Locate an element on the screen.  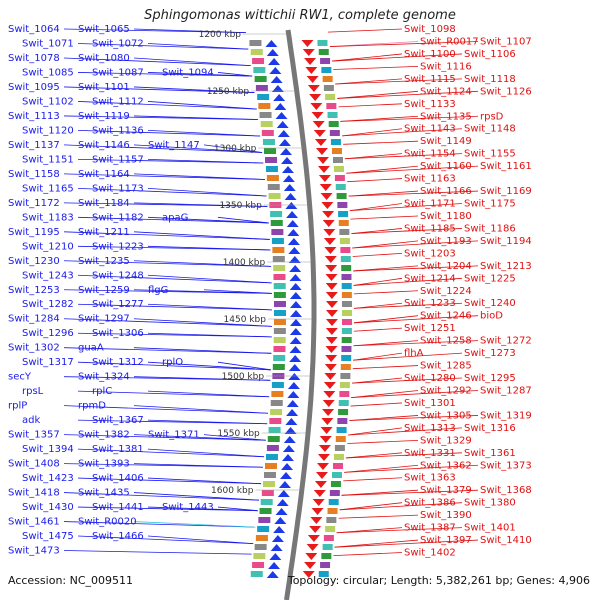
left-gene-label: Swit_1223 is located at coordinates (118, 246).